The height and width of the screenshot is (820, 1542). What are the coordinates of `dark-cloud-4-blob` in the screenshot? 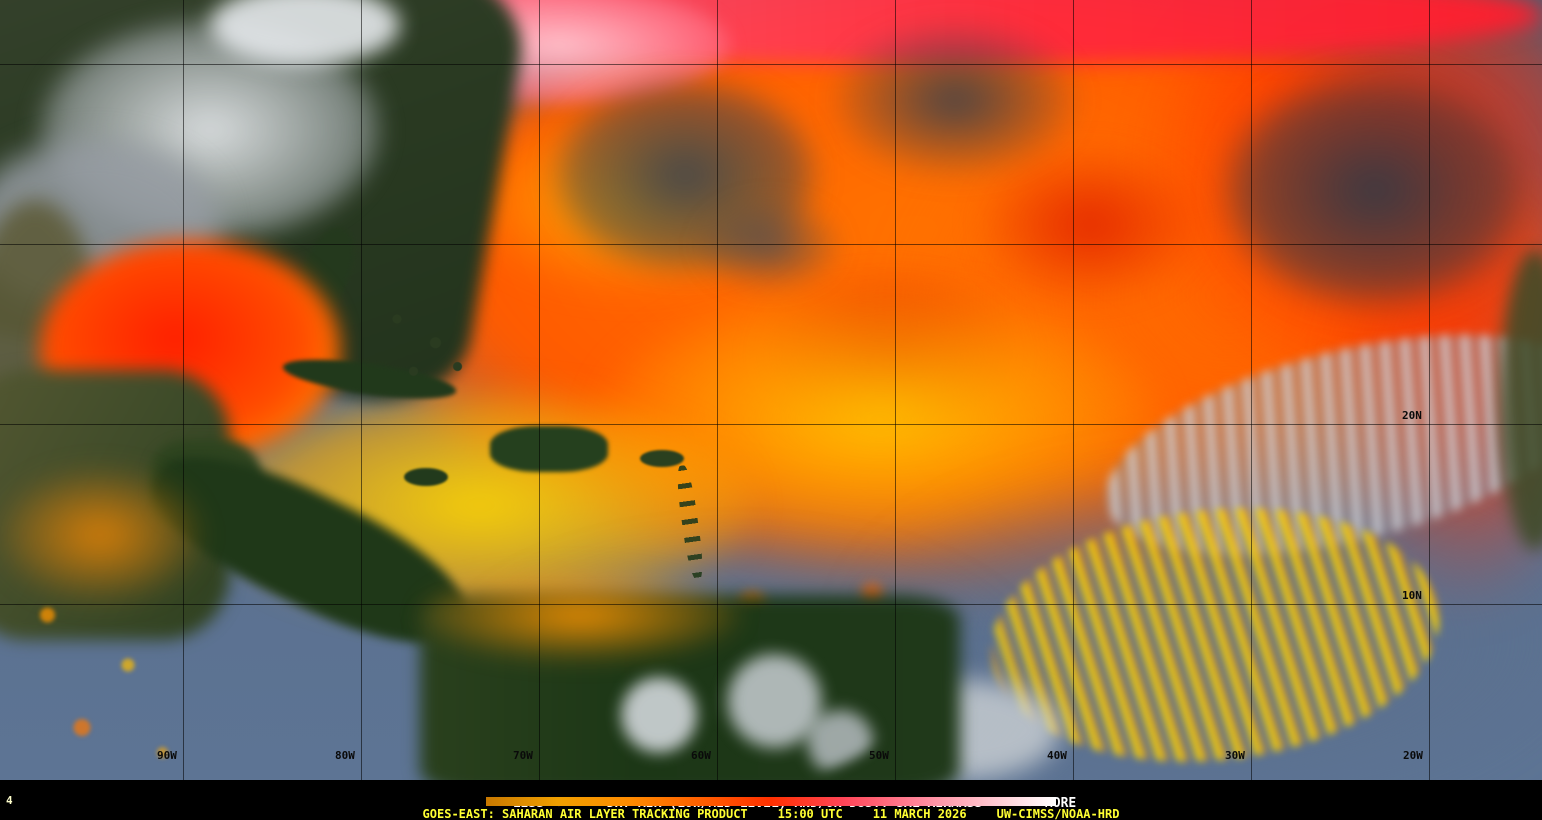 It's located at (770, 245).